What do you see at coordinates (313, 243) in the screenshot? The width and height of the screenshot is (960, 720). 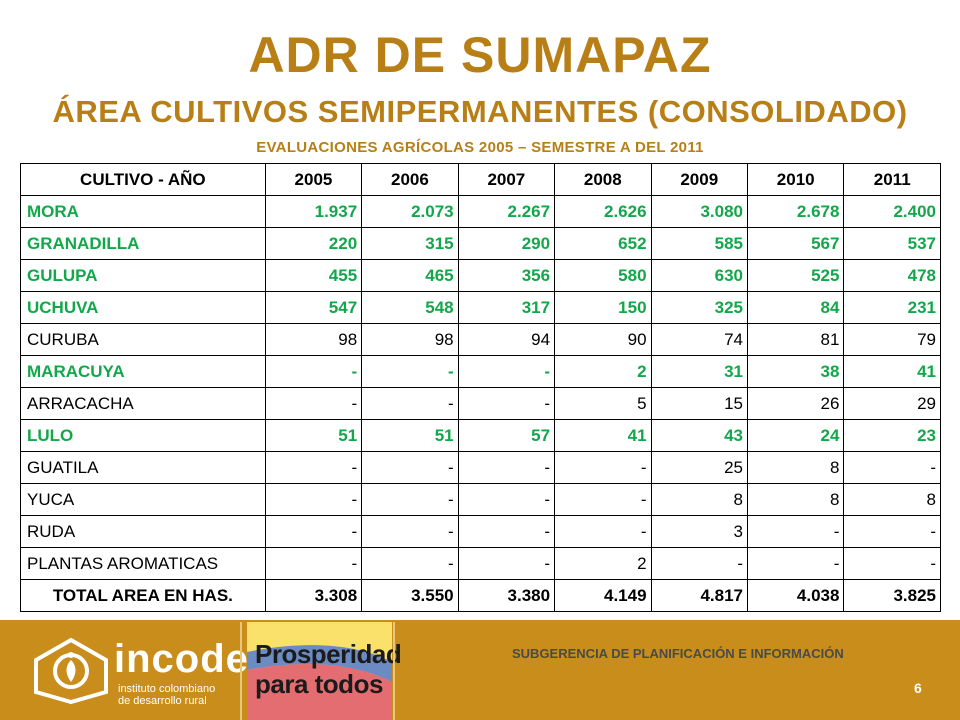 I see `area-value-cell: 220` at bounding box center [313, 243].